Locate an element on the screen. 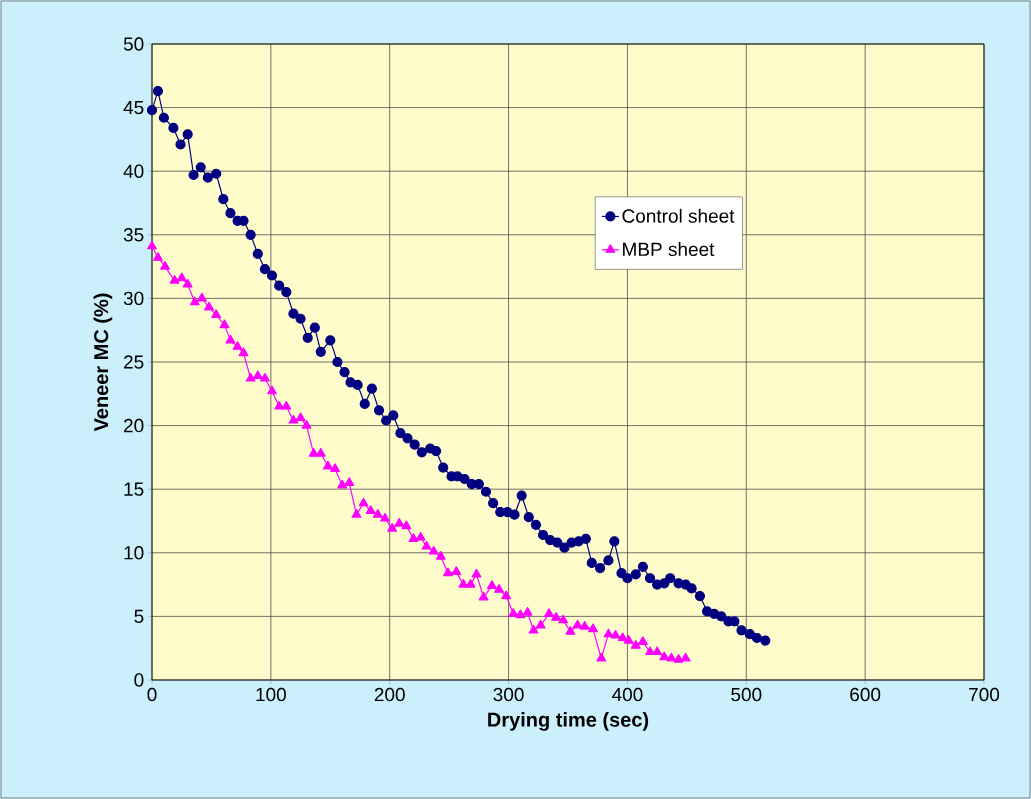  x-tick-label: 500 is located at coordinates (746, 694).